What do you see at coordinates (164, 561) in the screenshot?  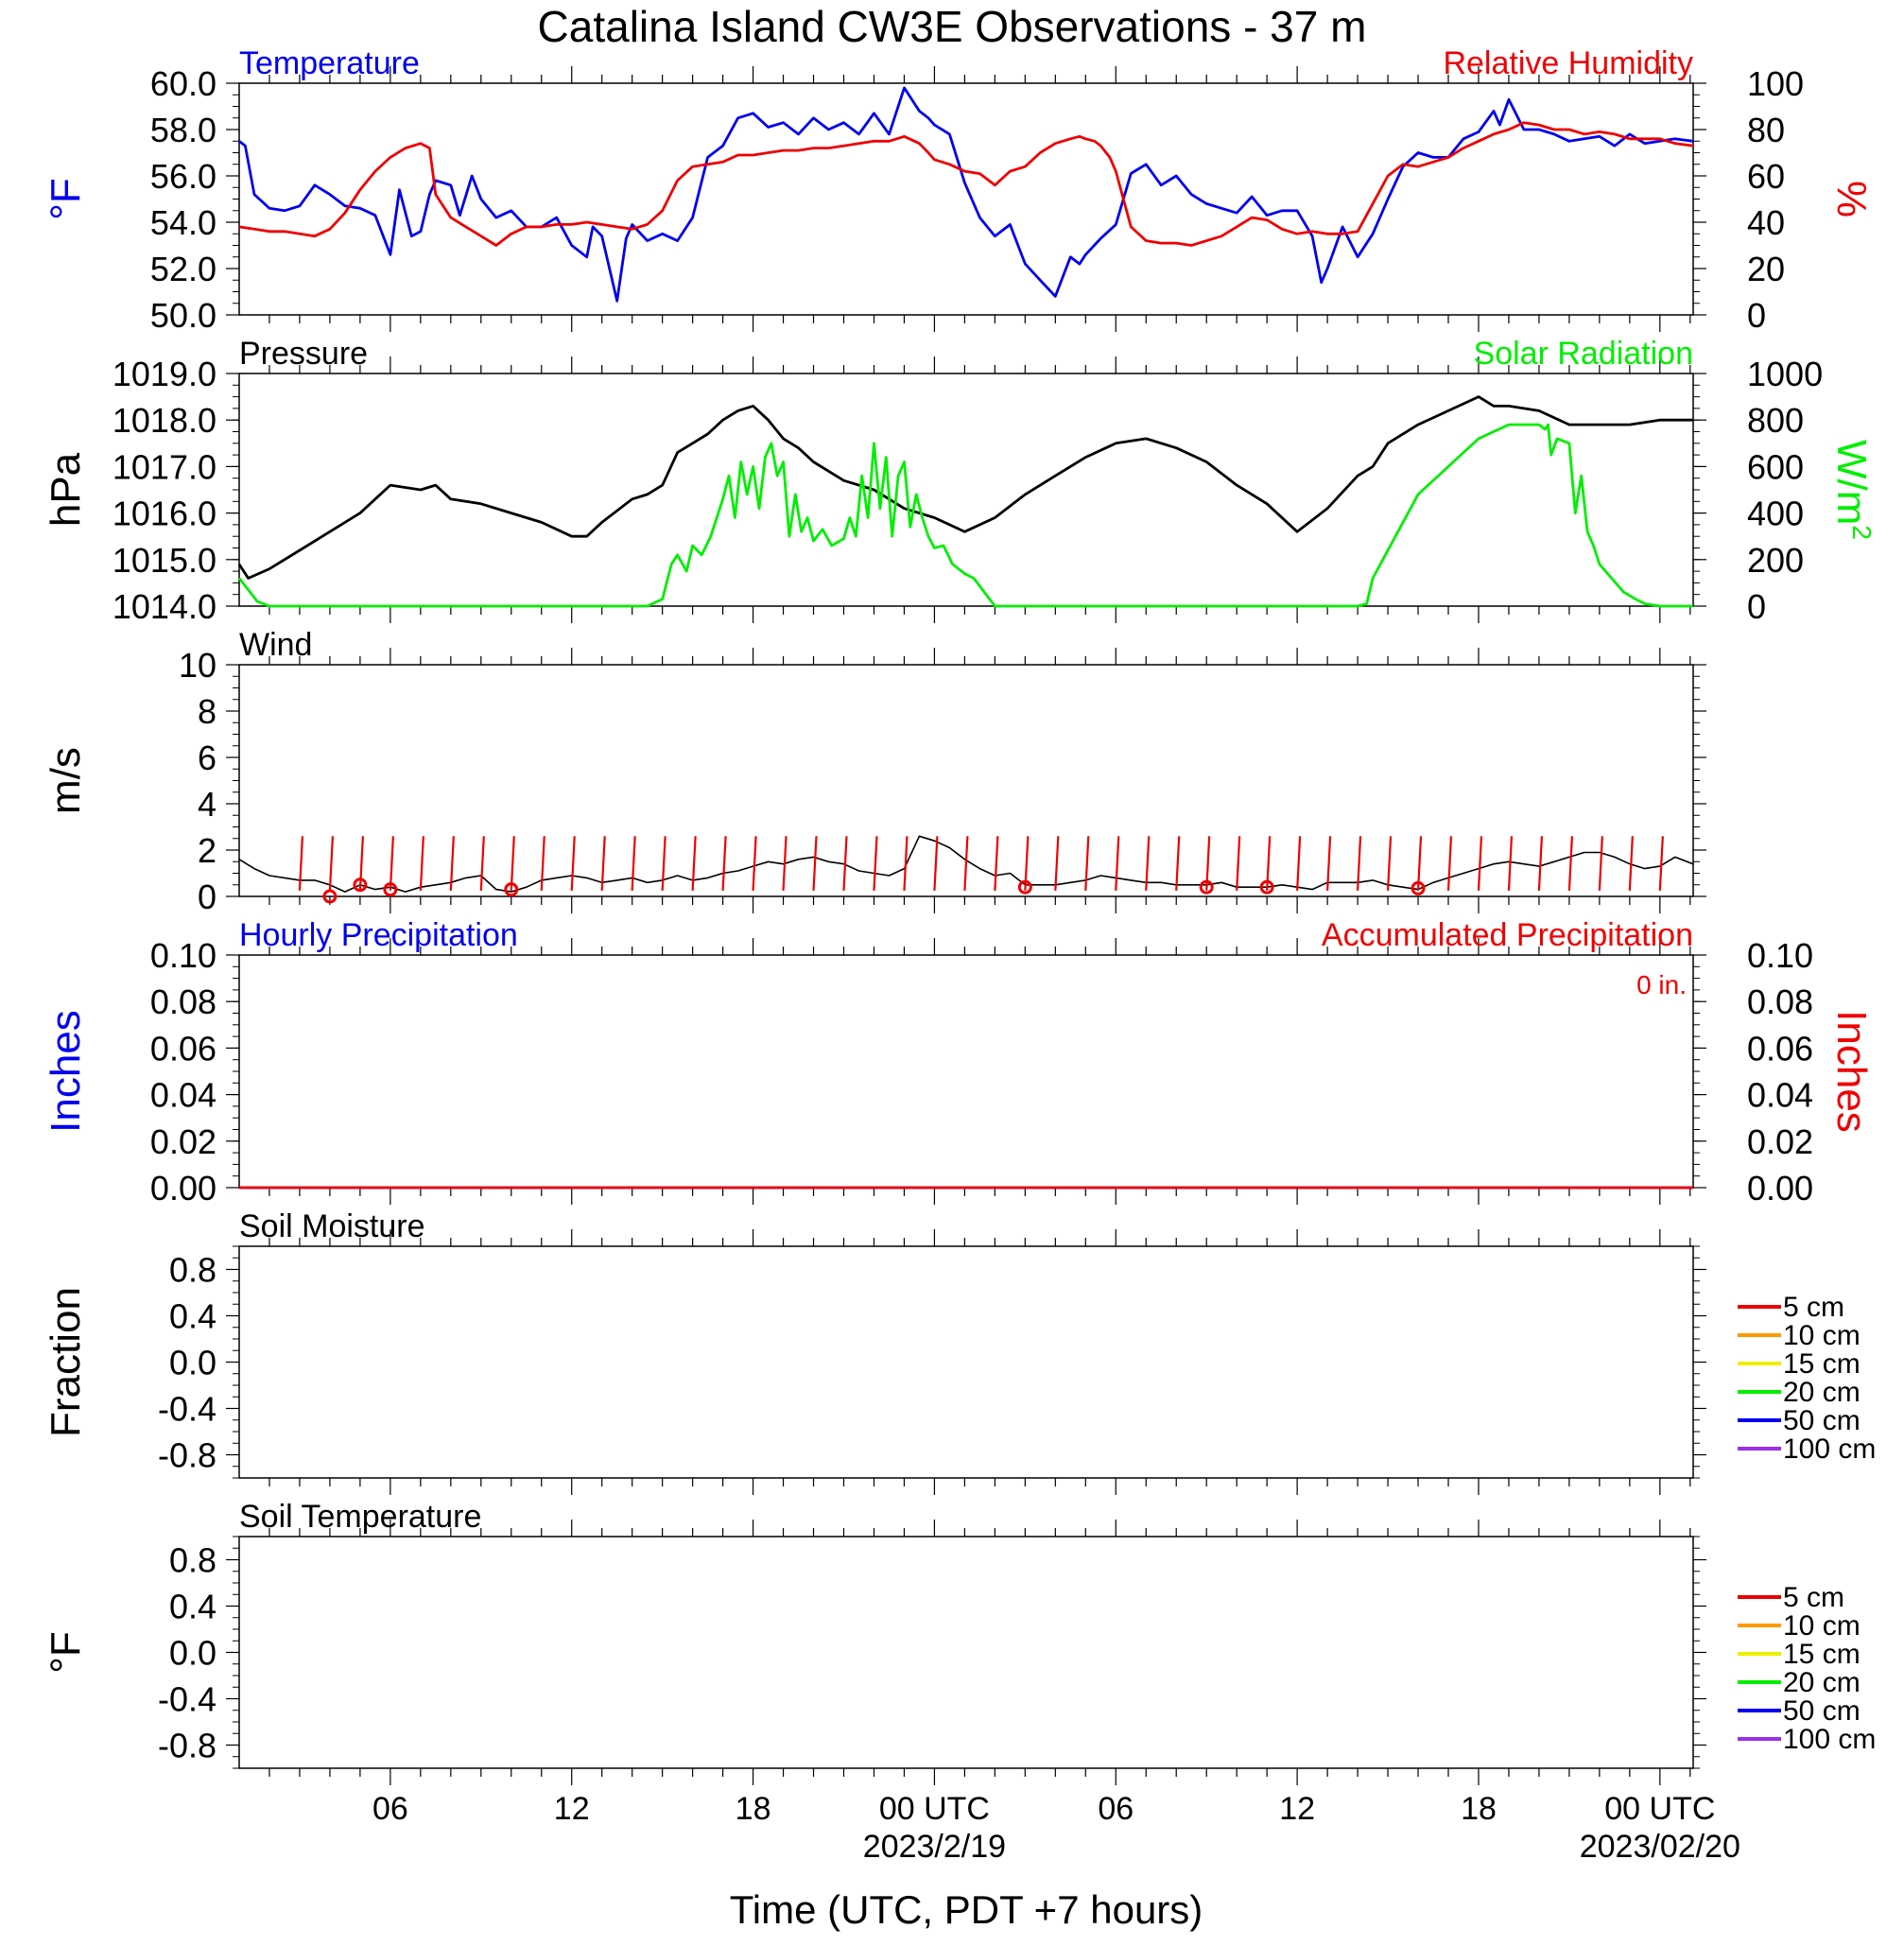 I see `y-tick-label: 1015.0` at bounding box center [164, 561].